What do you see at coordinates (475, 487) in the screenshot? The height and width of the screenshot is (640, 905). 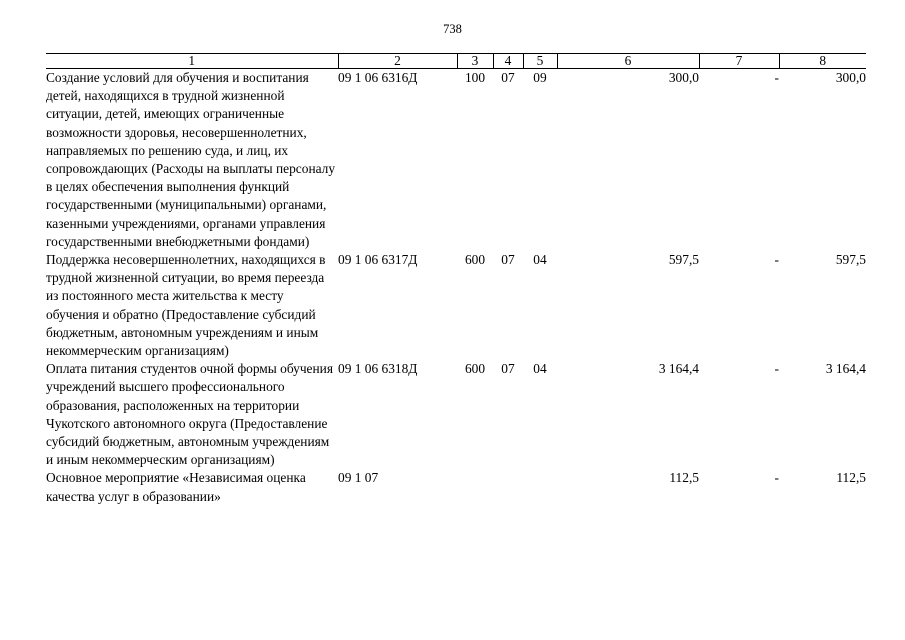 I see `row-expense-type` at bounding box center [475, 487].